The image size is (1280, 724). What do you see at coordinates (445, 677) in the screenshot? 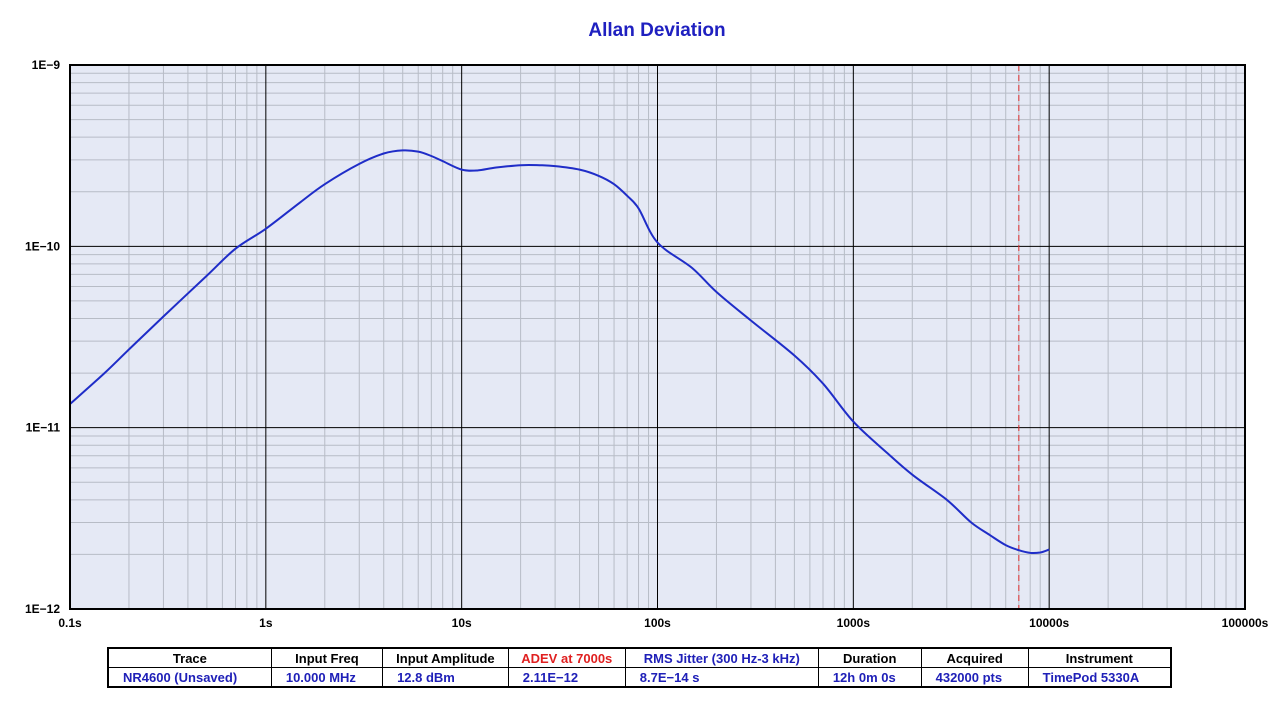
I see `value-input-amplitude: 12.8 dBm` at bounding box center [445, 677].